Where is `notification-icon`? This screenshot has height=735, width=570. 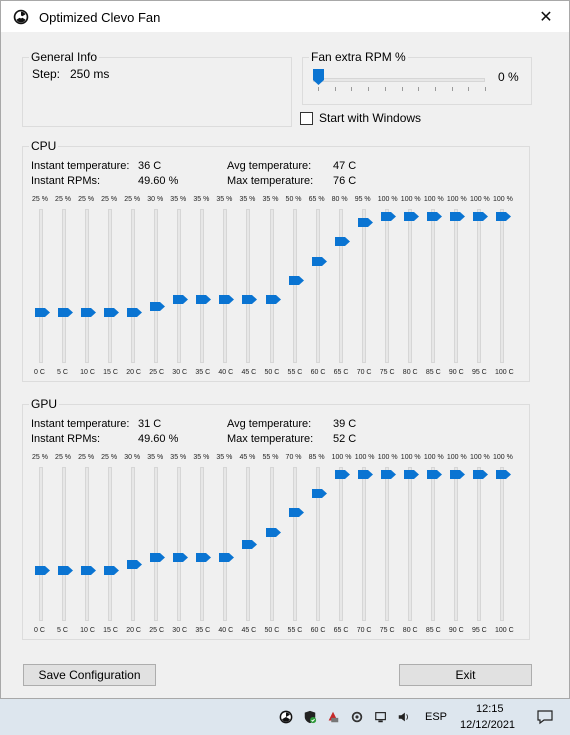 notification-icon is located at coordinates (545, 717).